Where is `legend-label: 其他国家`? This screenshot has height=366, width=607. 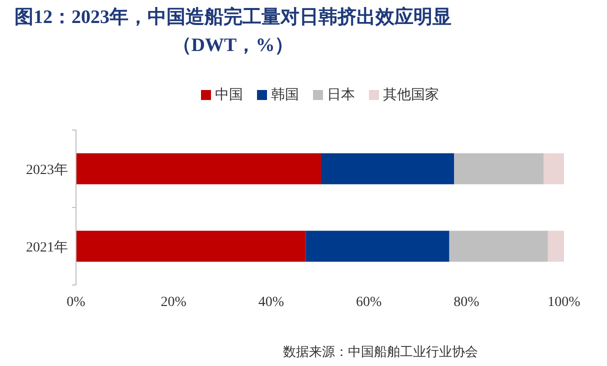 legend-label: 其他国家 is located at coordinates (411, 95).